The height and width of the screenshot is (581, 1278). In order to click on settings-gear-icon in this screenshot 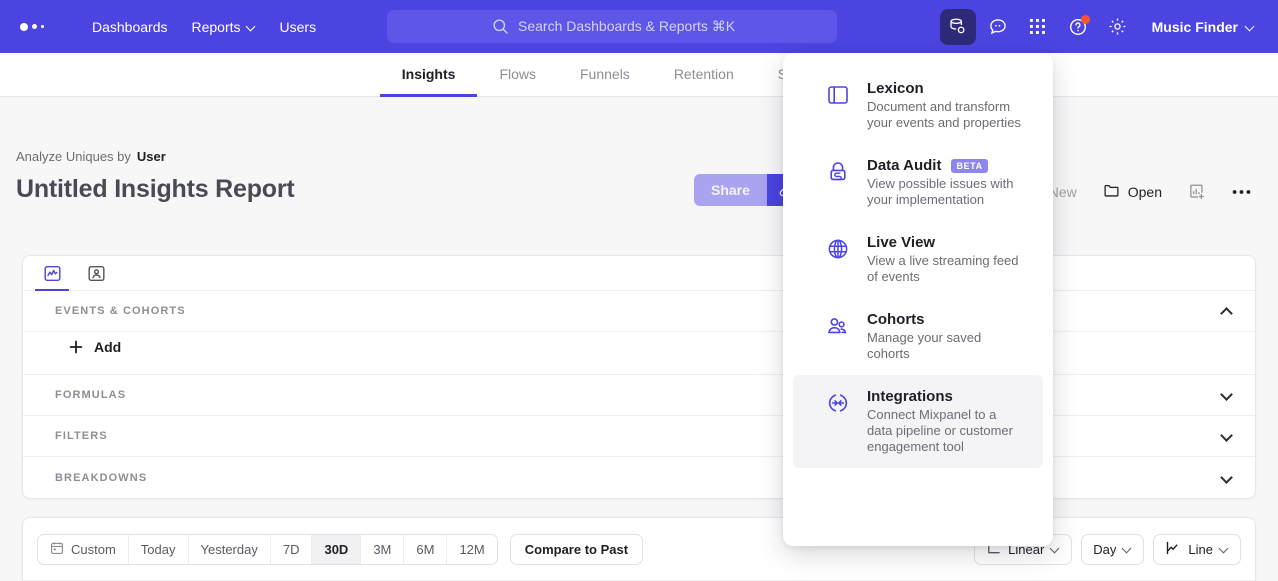, I will do `click(1118, 27)`.